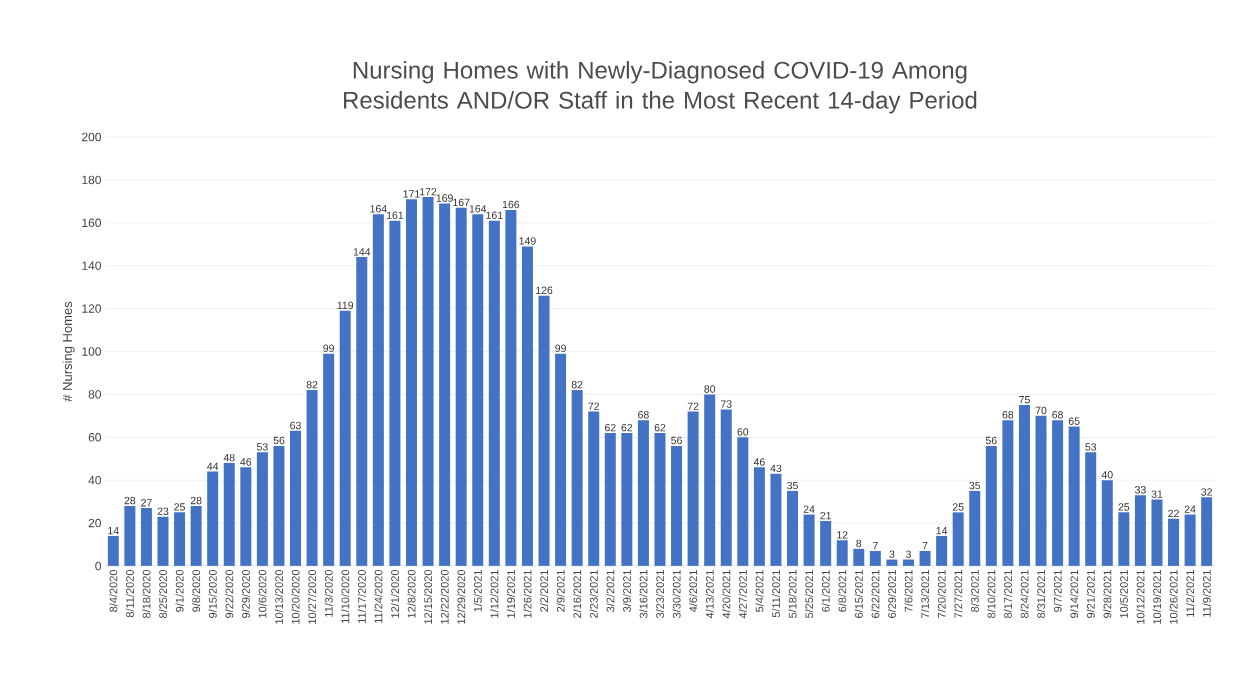  I want to click on x-tick-label: 9/15/2020, so click(212, 593).